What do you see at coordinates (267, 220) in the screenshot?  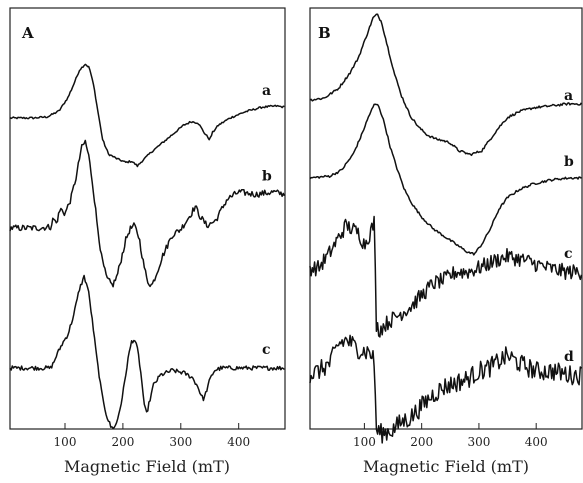 I see `panel-a-trace-labels: a b c` at bounding box center [267, 220].